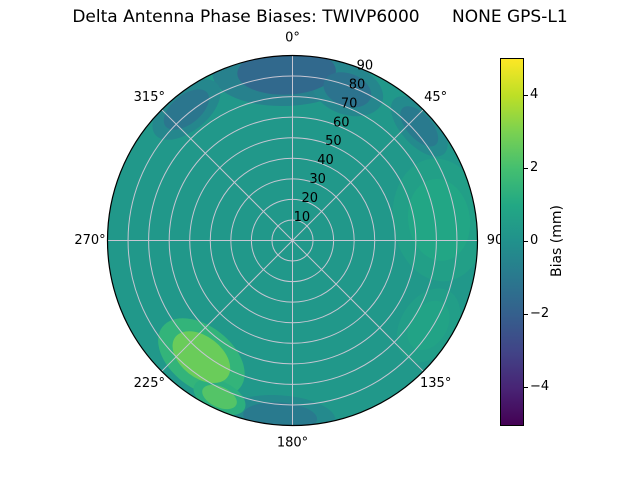  Describe the element at coordinates (341, 122) in the screenshot. I see `radial-tick-label: 60` at that location.